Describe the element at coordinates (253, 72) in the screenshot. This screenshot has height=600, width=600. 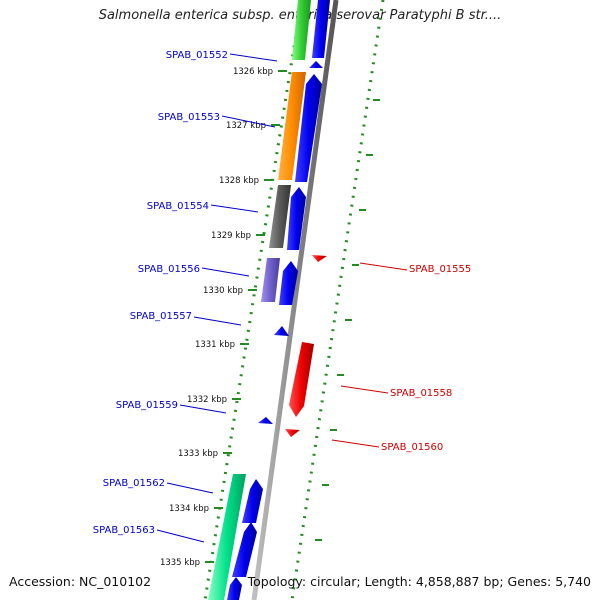
I see `scale-tick-label: 1326 kbp` at that location.